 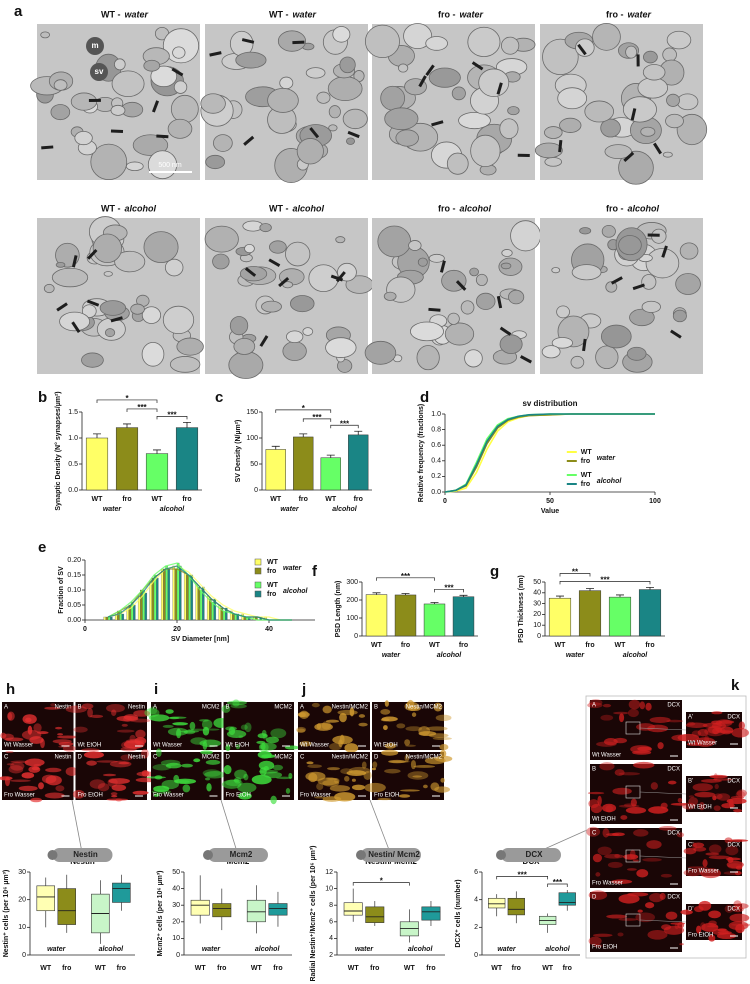 What do you see at coordinates (376, 708) in the screenshot?
I see `image-corner: B` at bounding box center [376, 708].